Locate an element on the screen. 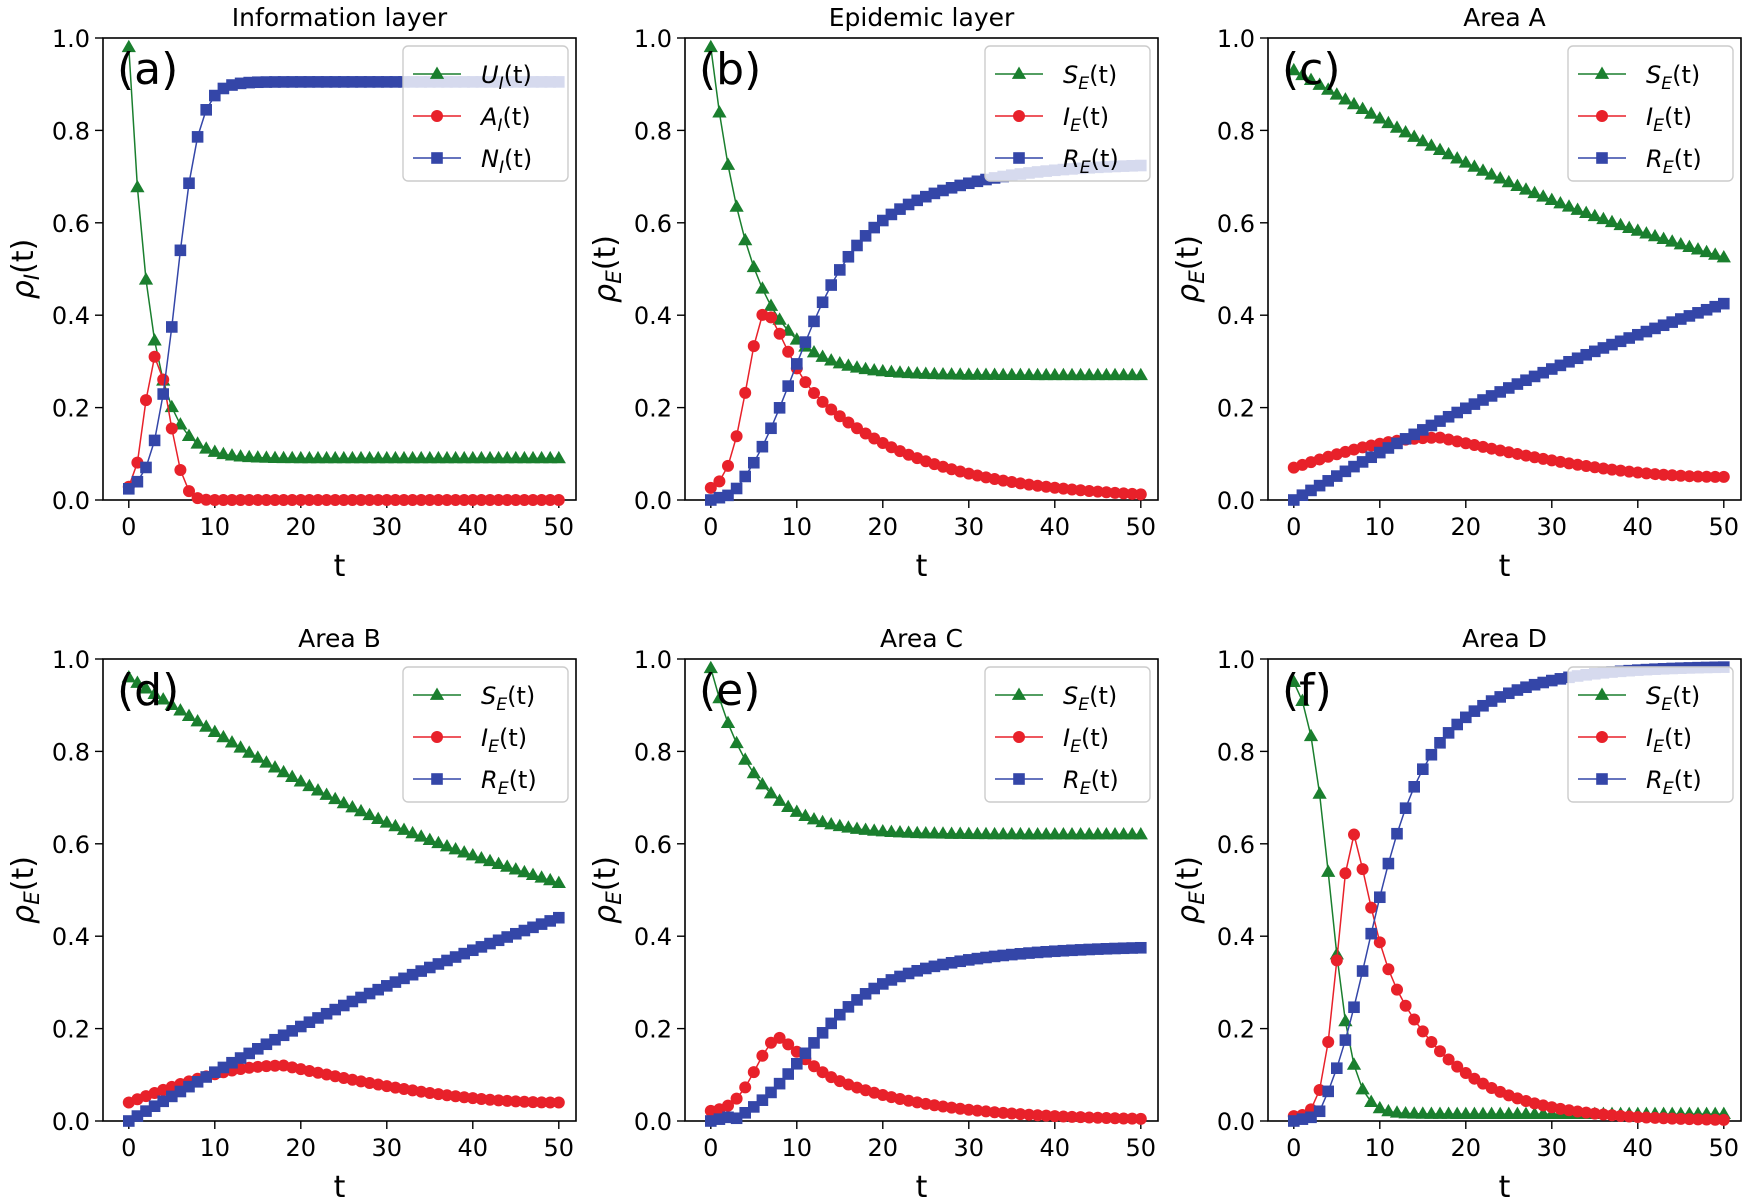 The width and height of the screenshot is (1745, 1204). series-r-e is located at coordinates (926, 332).